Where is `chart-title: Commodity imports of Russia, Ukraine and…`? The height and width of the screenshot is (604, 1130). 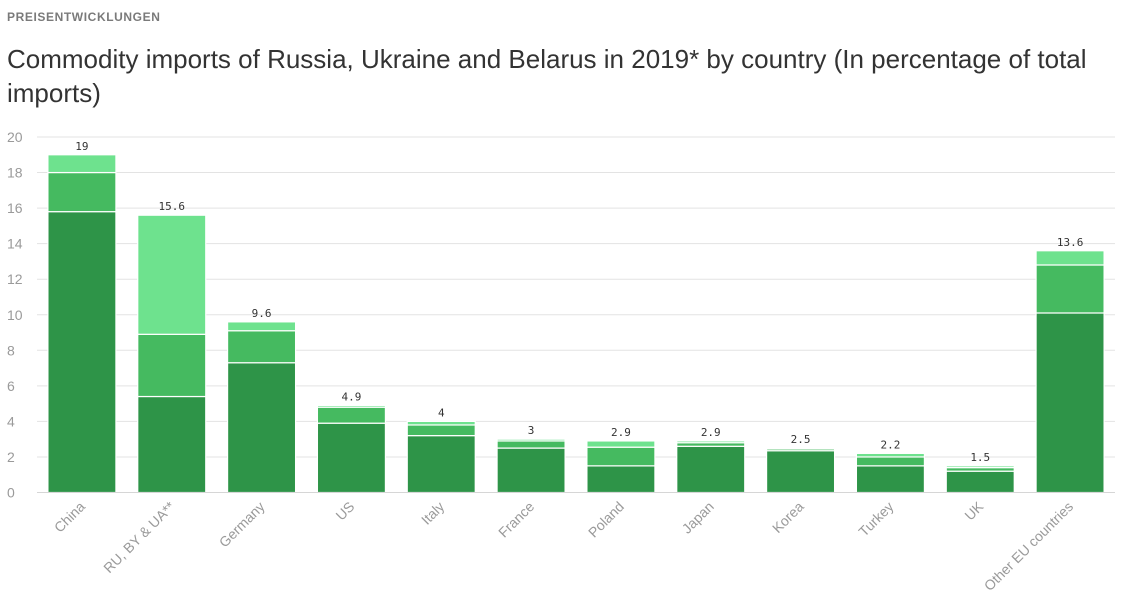 chart-title: Commodity imports of Russia, Ukraine and… is located at coordinates (547, 76).